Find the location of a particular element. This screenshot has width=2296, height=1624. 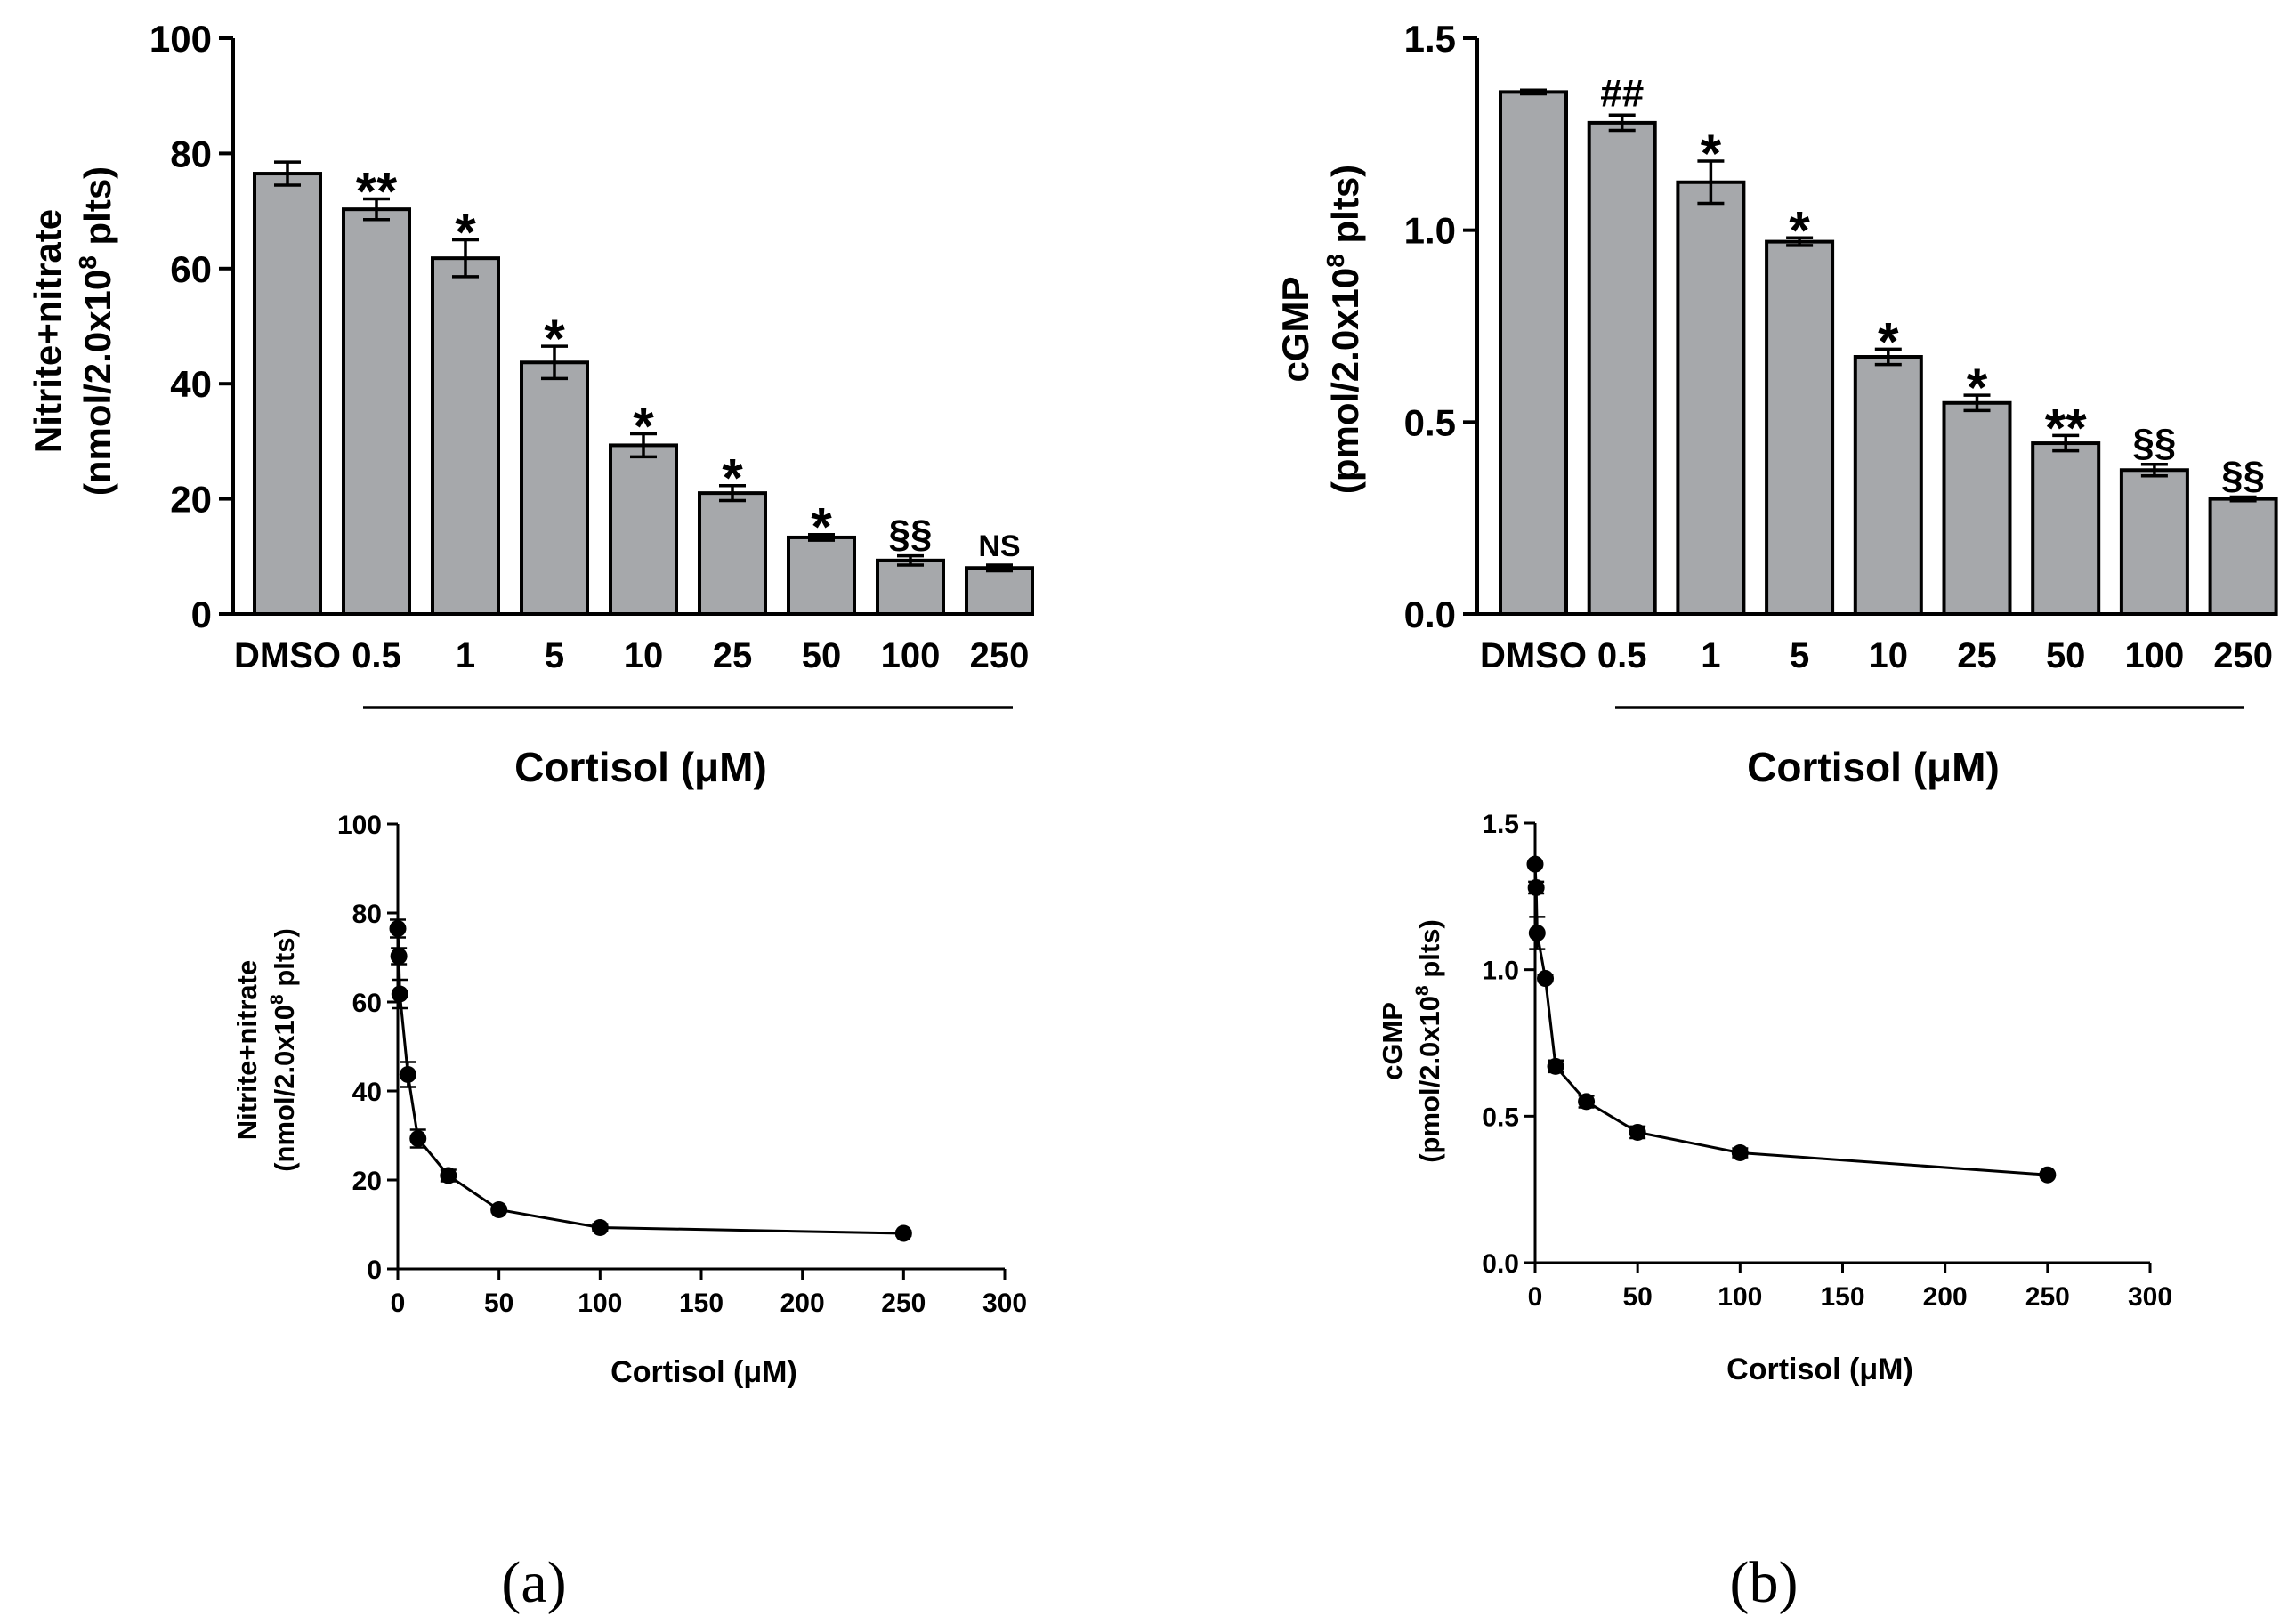

series-line is located at coordinates (650, 1081).